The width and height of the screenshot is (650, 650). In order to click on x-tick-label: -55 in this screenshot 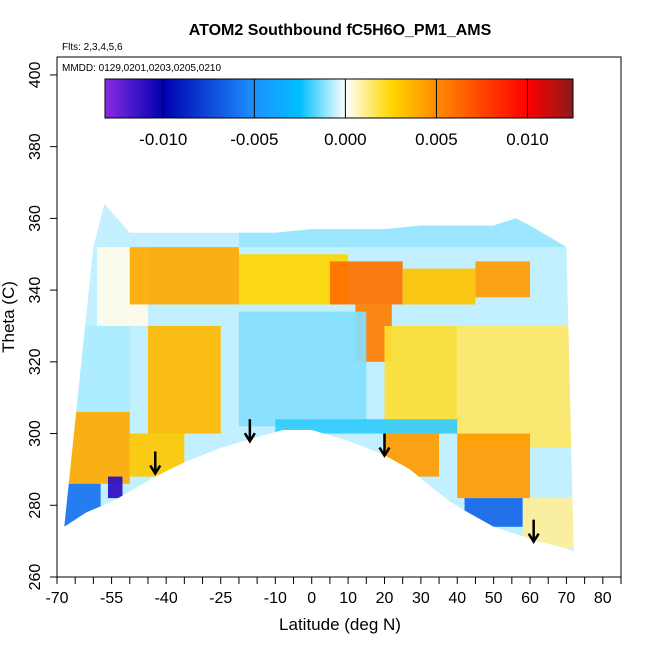, I will do `click(111, 598)`.